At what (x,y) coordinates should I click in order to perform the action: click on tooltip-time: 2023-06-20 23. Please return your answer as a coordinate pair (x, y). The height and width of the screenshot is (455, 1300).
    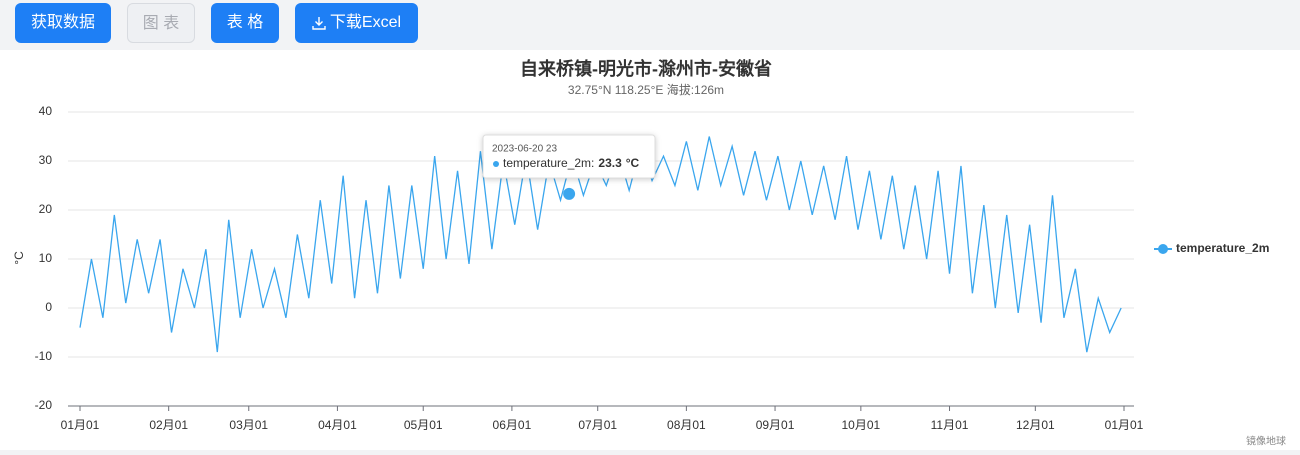
    Looking at the image, I should click on (524, 149).